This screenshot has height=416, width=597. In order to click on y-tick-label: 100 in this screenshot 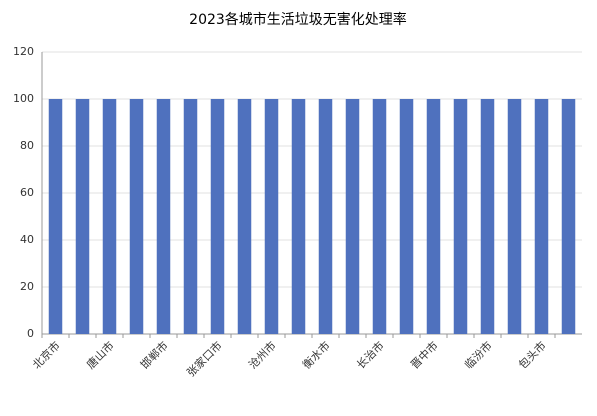, I will do `click(23, 98)`.